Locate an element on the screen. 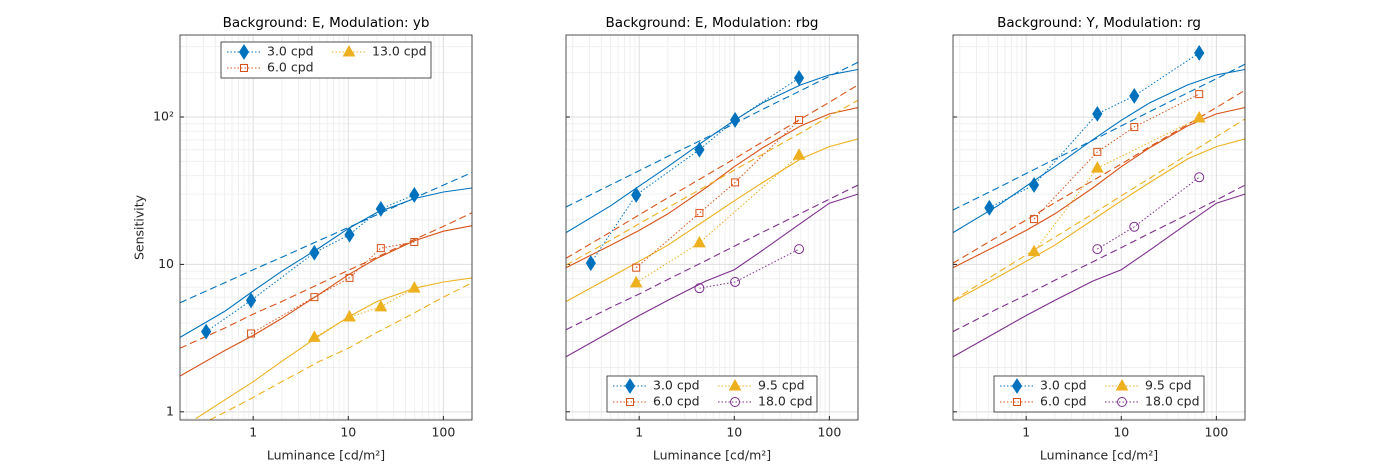 This screenshot has height=472, width=1378. legend-label: 13.0 cpd is located at coordinates (399, 51).